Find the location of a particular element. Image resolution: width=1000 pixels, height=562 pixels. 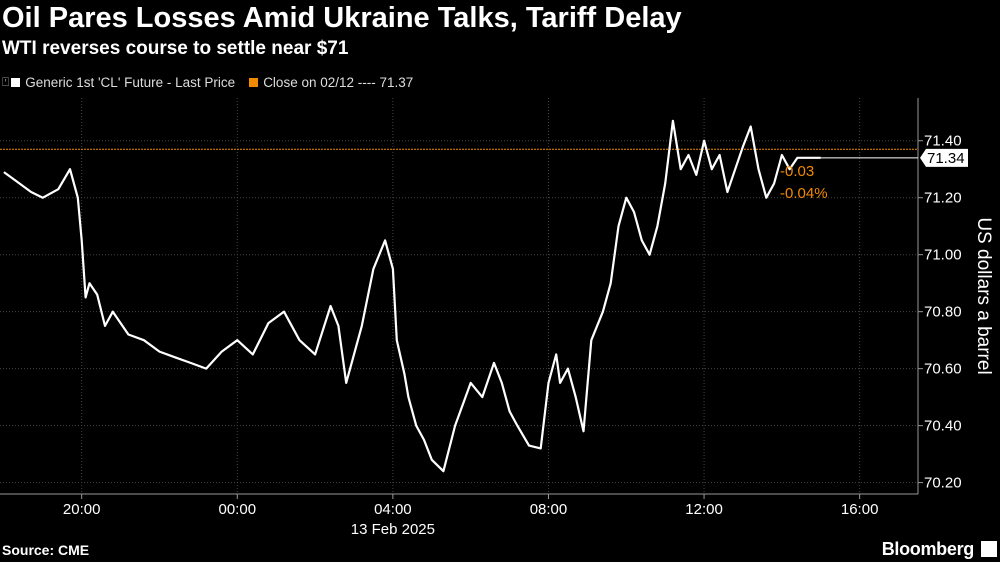

chart-subtitle: WTI reverses course to settle near $71 is located at coordinates (175, 48).